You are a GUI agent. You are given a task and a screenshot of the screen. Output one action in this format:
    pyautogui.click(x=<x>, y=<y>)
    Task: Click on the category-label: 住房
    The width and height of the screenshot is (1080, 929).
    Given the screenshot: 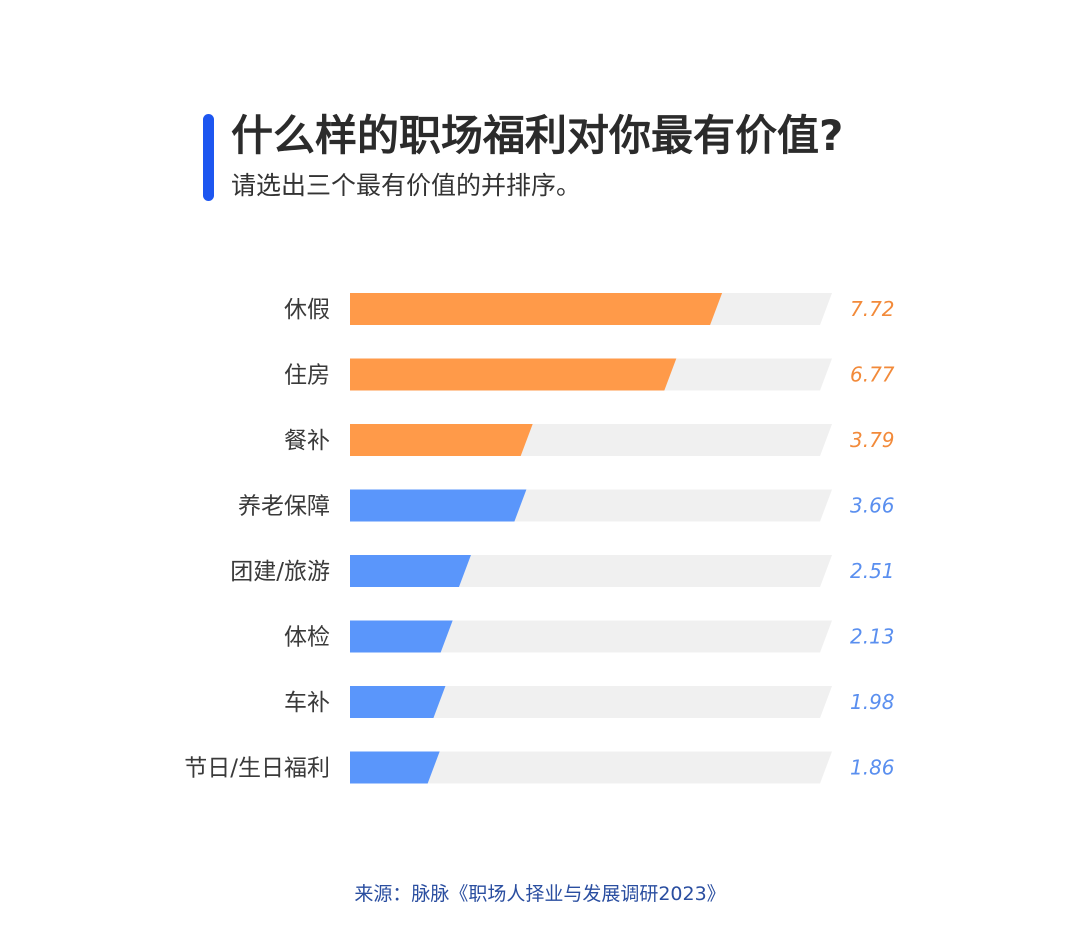 What is the action you would take?
    pyautogui.click(x=307, y=376)
    